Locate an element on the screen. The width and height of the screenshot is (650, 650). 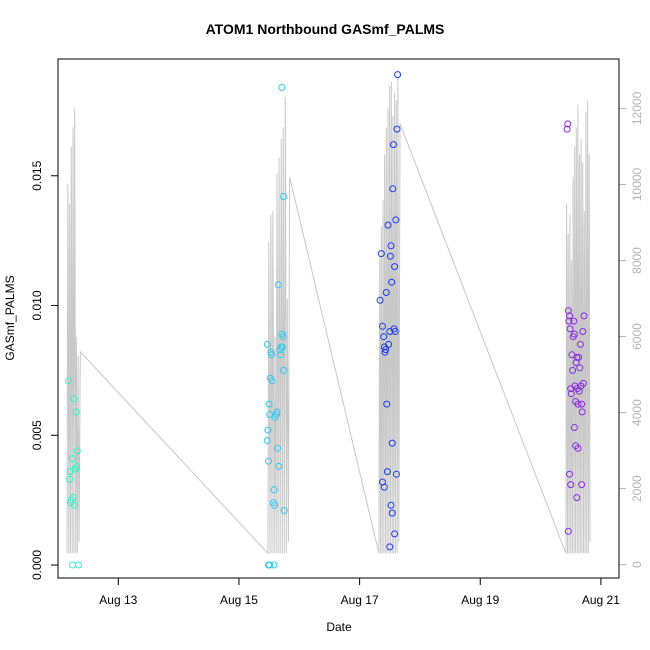
y2-tick-label: 0 is located at coordinates (637, 564).